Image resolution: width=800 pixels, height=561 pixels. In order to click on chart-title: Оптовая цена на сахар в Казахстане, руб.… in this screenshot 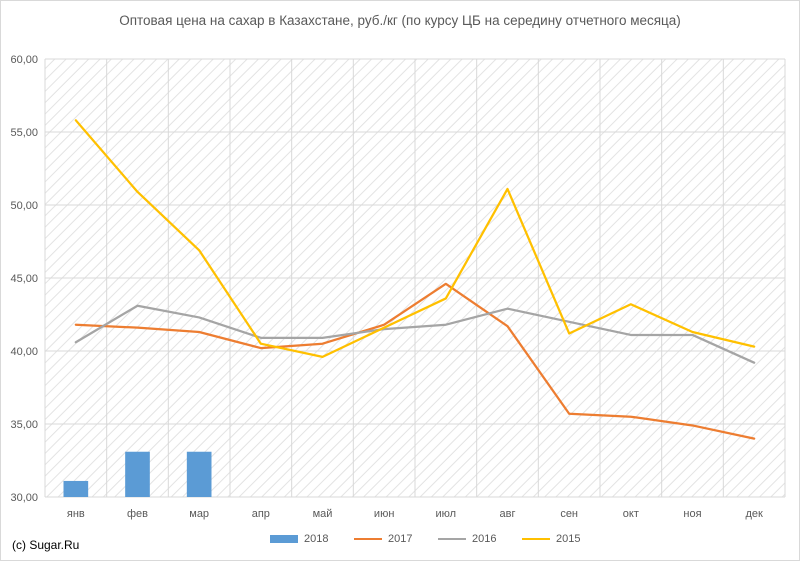, I will do `click(400, 20)`.